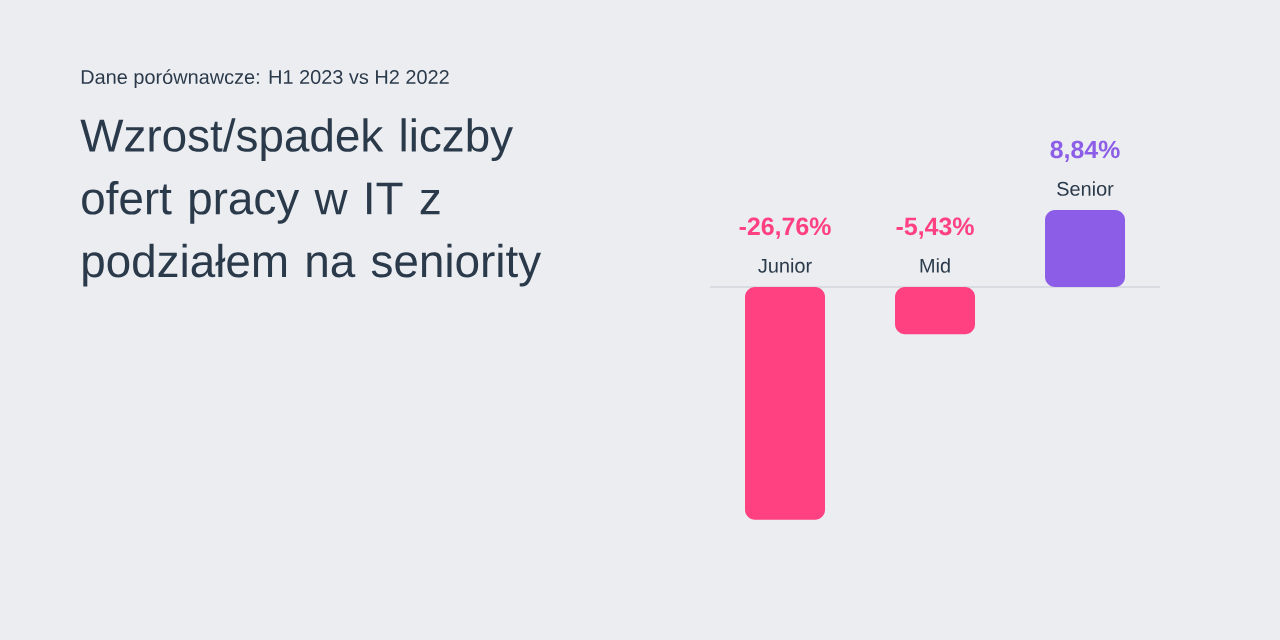 The width and height of the screenshot is (1280, 640). What do you see at coordinates (785, 228) in the screenshot?
I see `data-label: -26,76%` at bounding box center [785, 228].